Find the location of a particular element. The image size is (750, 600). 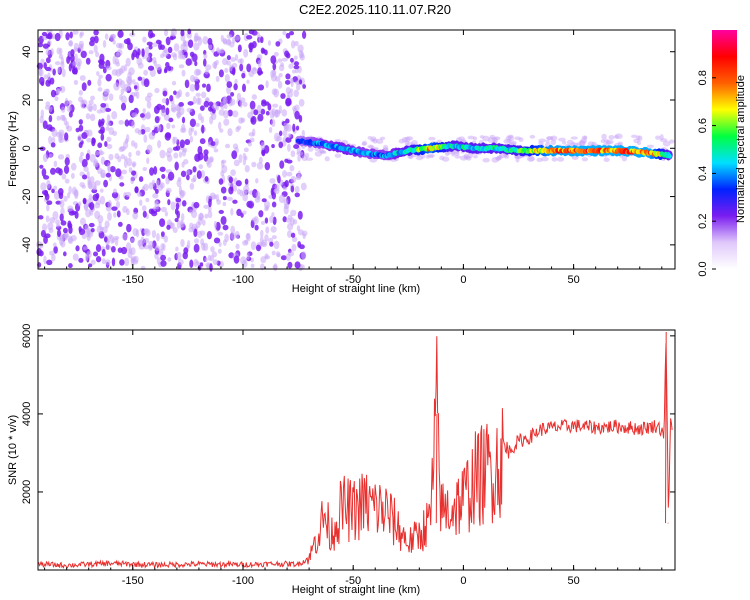

colorbar-tick-label: 0.8 is located at coordinates (703, 77).